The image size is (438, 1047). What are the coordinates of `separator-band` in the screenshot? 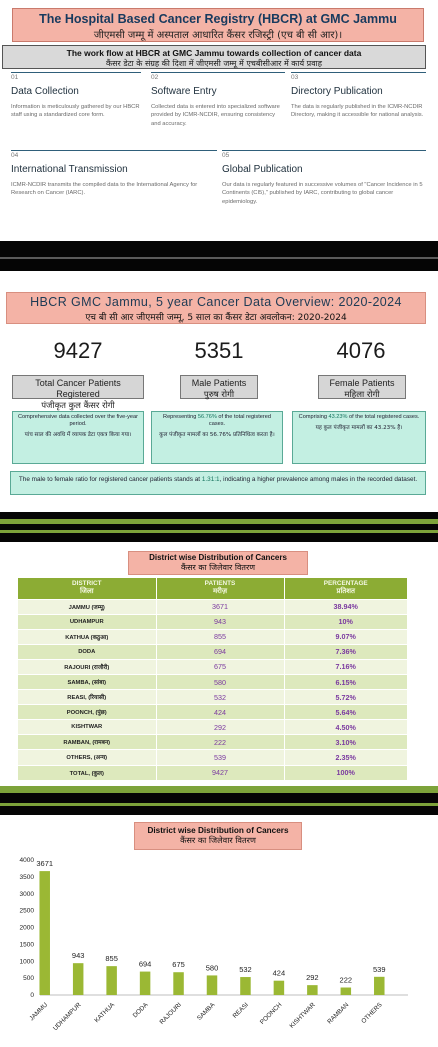 It's located at (219, 256).